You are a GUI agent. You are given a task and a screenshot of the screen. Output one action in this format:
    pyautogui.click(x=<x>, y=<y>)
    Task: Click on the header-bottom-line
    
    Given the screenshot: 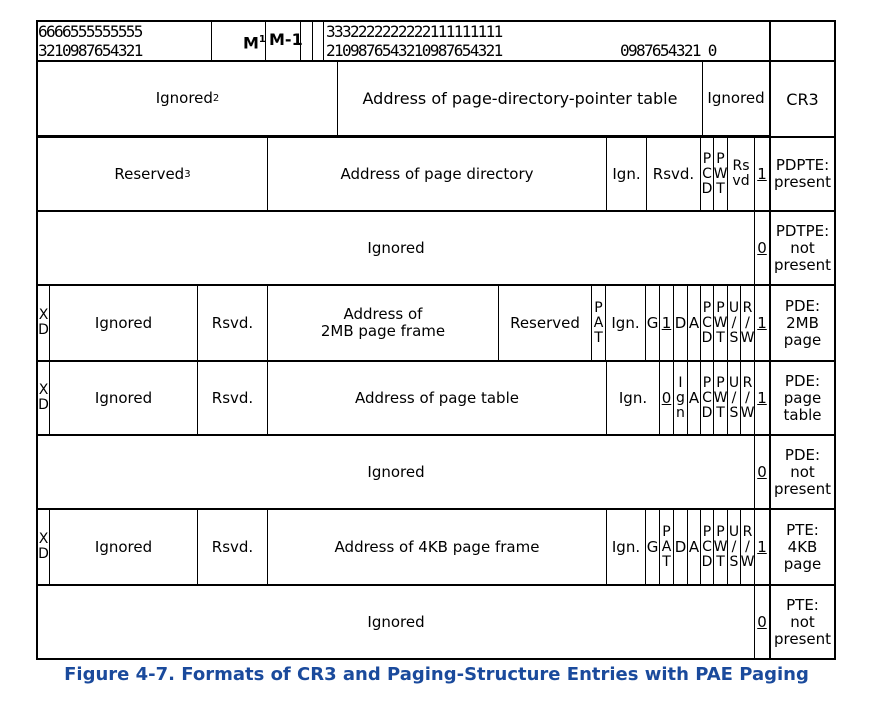 What is the action you would take?
    pyautogui.click(x=436, y=61)
    